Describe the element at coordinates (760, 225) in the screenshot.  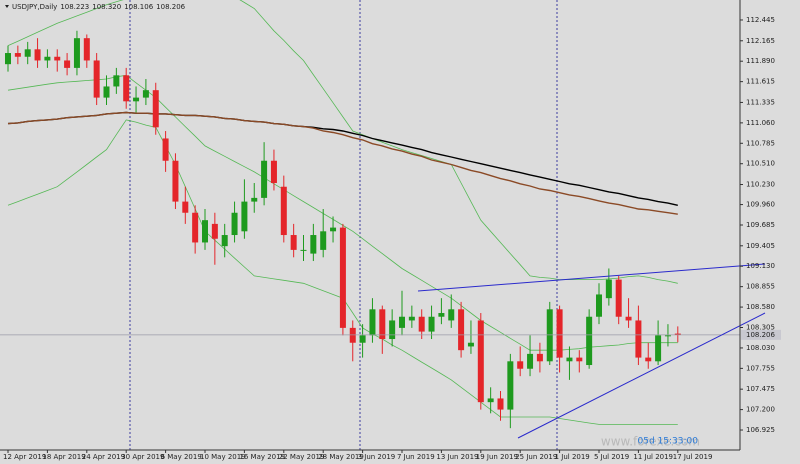
I see `y-tick-label: 109.685` at that location.